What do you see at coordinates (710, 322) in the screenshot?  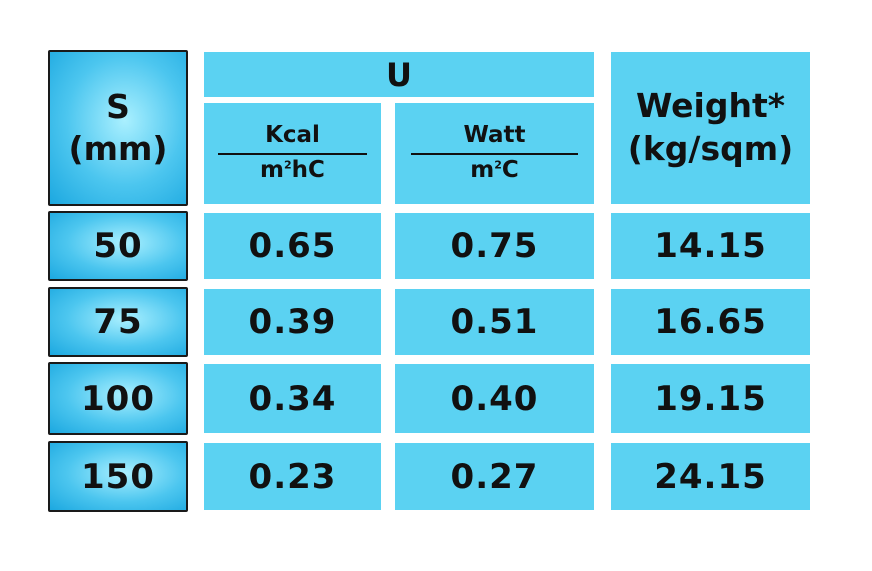 I see `row-2-weight: 16.65` at bounding box center [710, 322].